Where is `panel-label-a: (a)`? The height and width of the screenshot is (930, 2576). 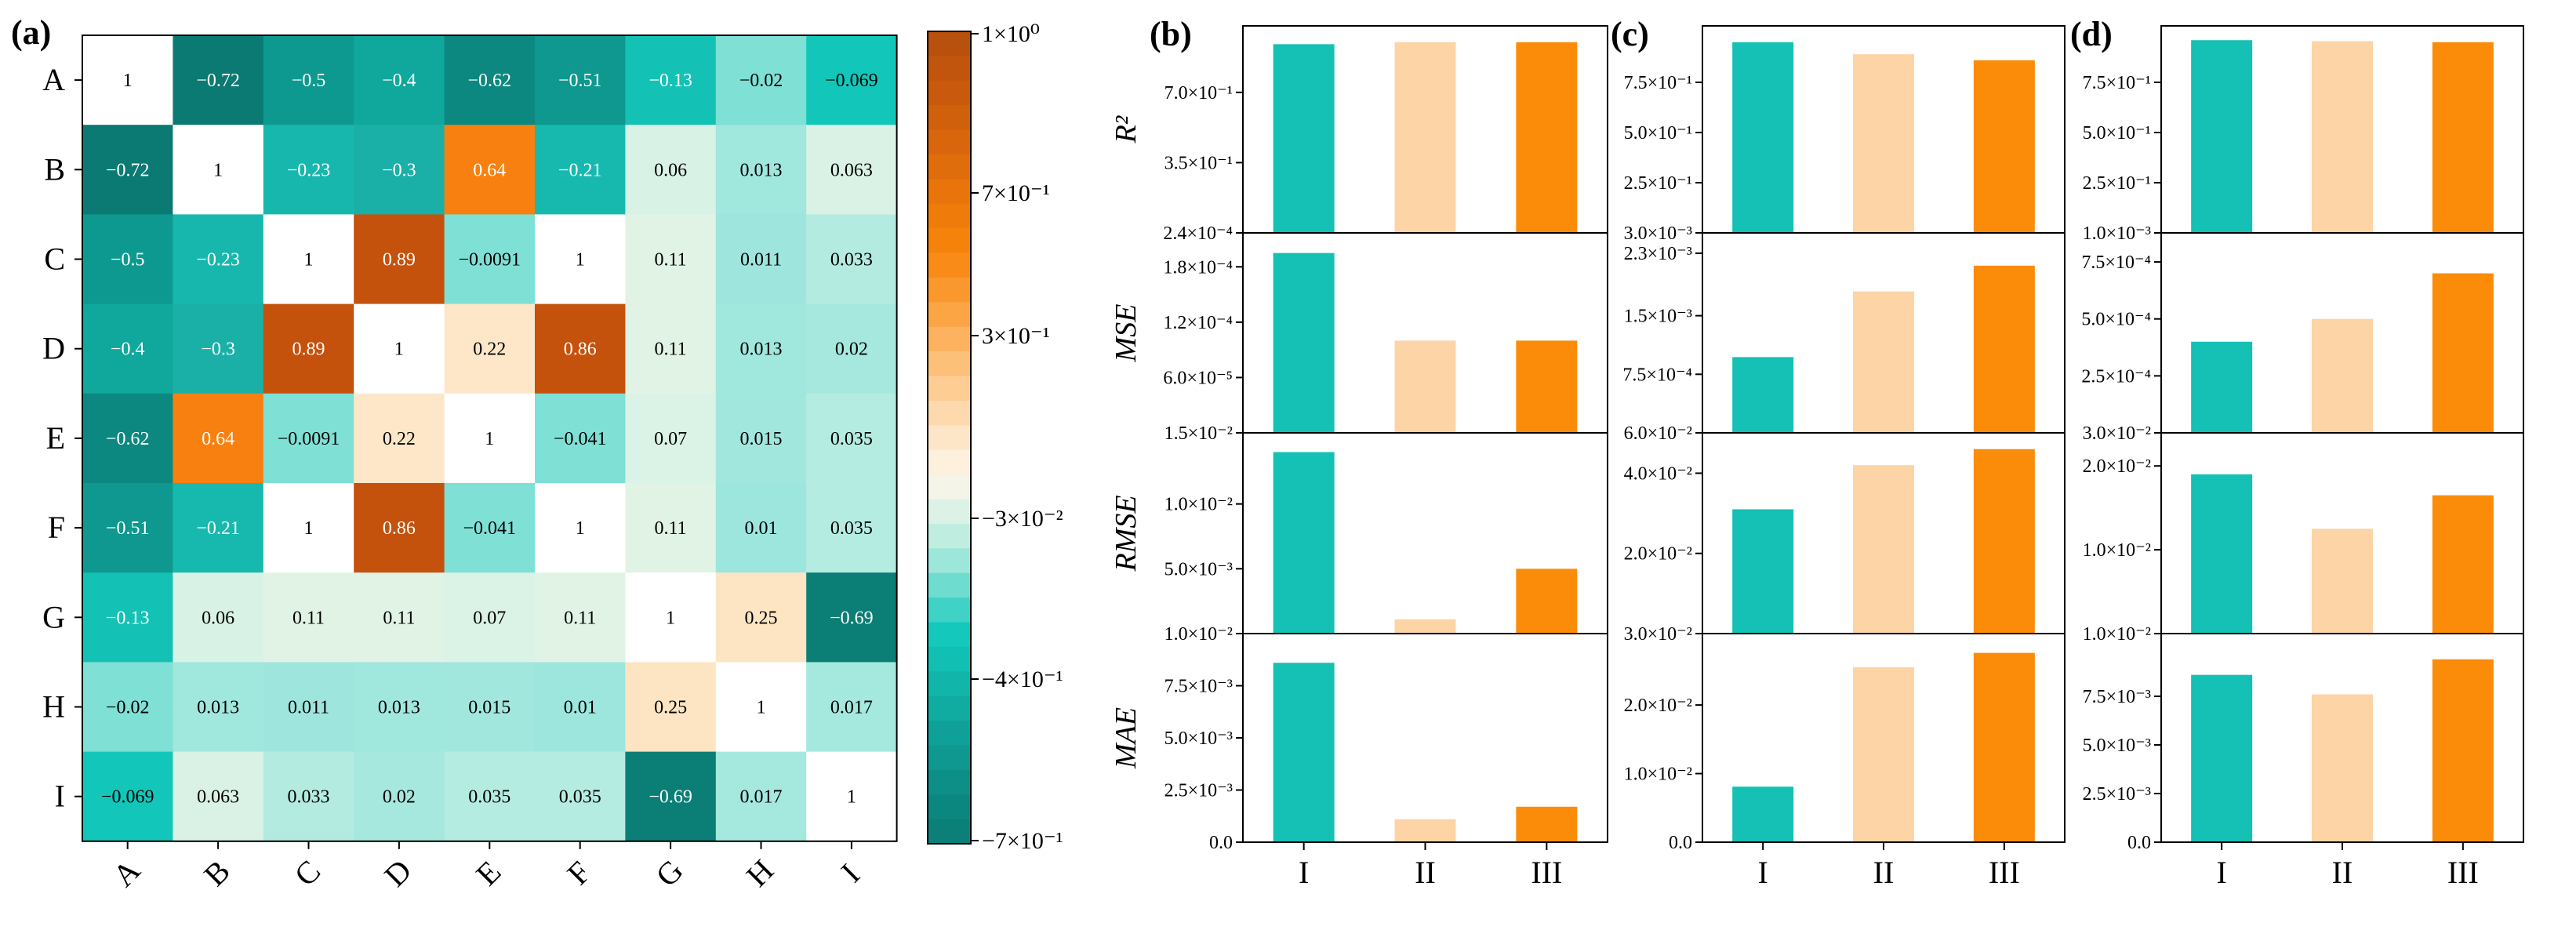 panel-label-a: (a) is located at coordinates (31, 33).